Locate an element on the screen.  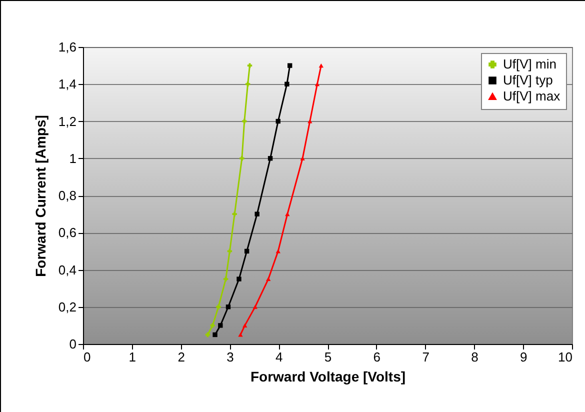
x-tick-label: 10 is located at coordinates (565, 357).